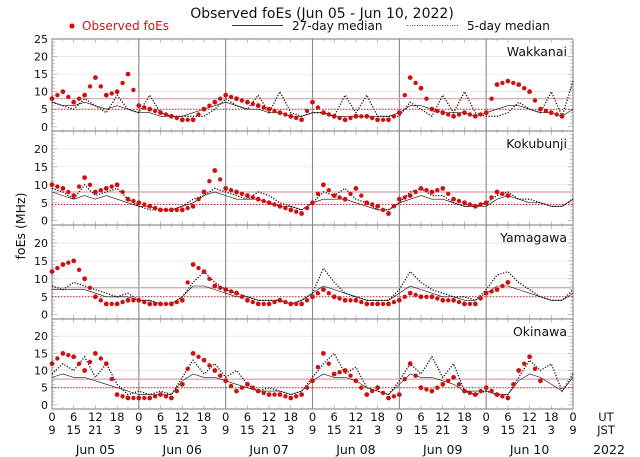  Describe the element at coordinates (507, 417) in the screenshot. I see `ut-tick-label: 6` at that location.